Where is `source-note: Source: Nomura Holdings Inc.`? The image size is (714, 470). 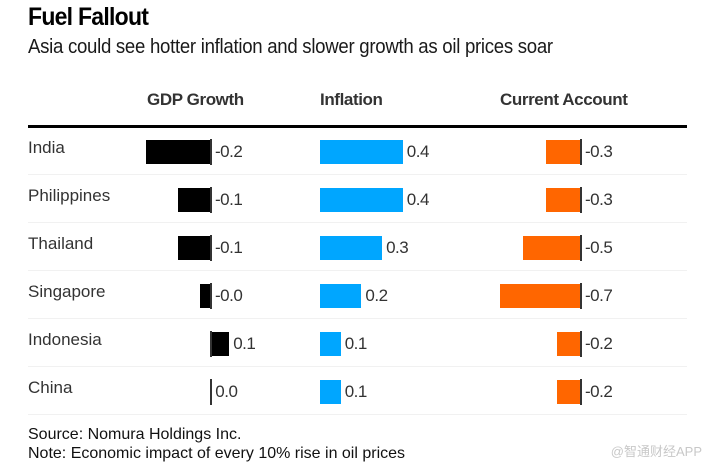
source-note: Source: Nomura Holdings Inc. is located at coordinates (135, 434).